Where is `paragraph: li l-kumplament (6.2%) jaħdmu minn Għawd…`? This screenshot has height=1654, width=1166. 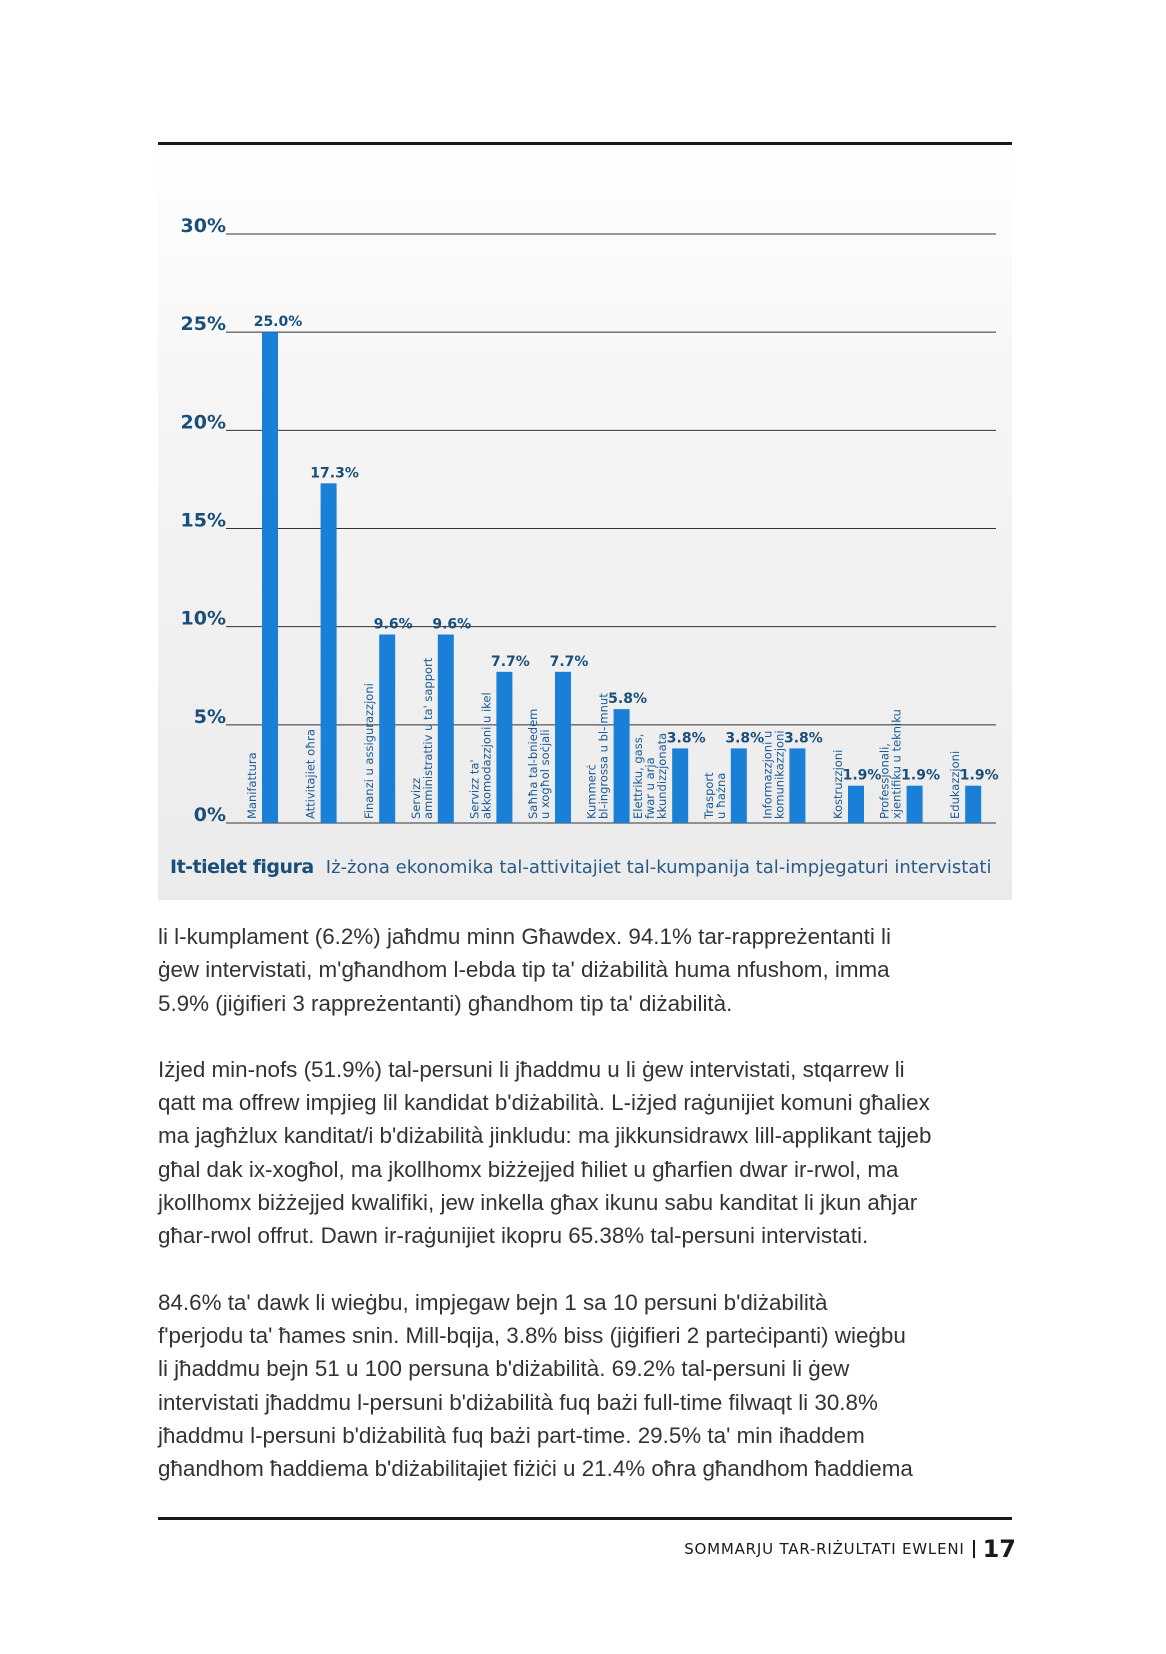
paragraph: li l-kumplament (6.2%) jaħdmu minn Għawd… is located at coordinates (588, 970).